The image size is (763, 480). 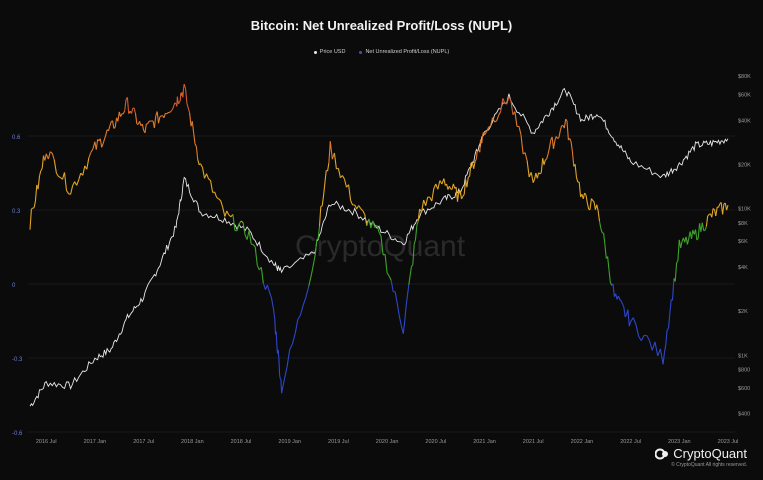 I want to click on legend-nupl-swatch, so click(x=361, y=52).